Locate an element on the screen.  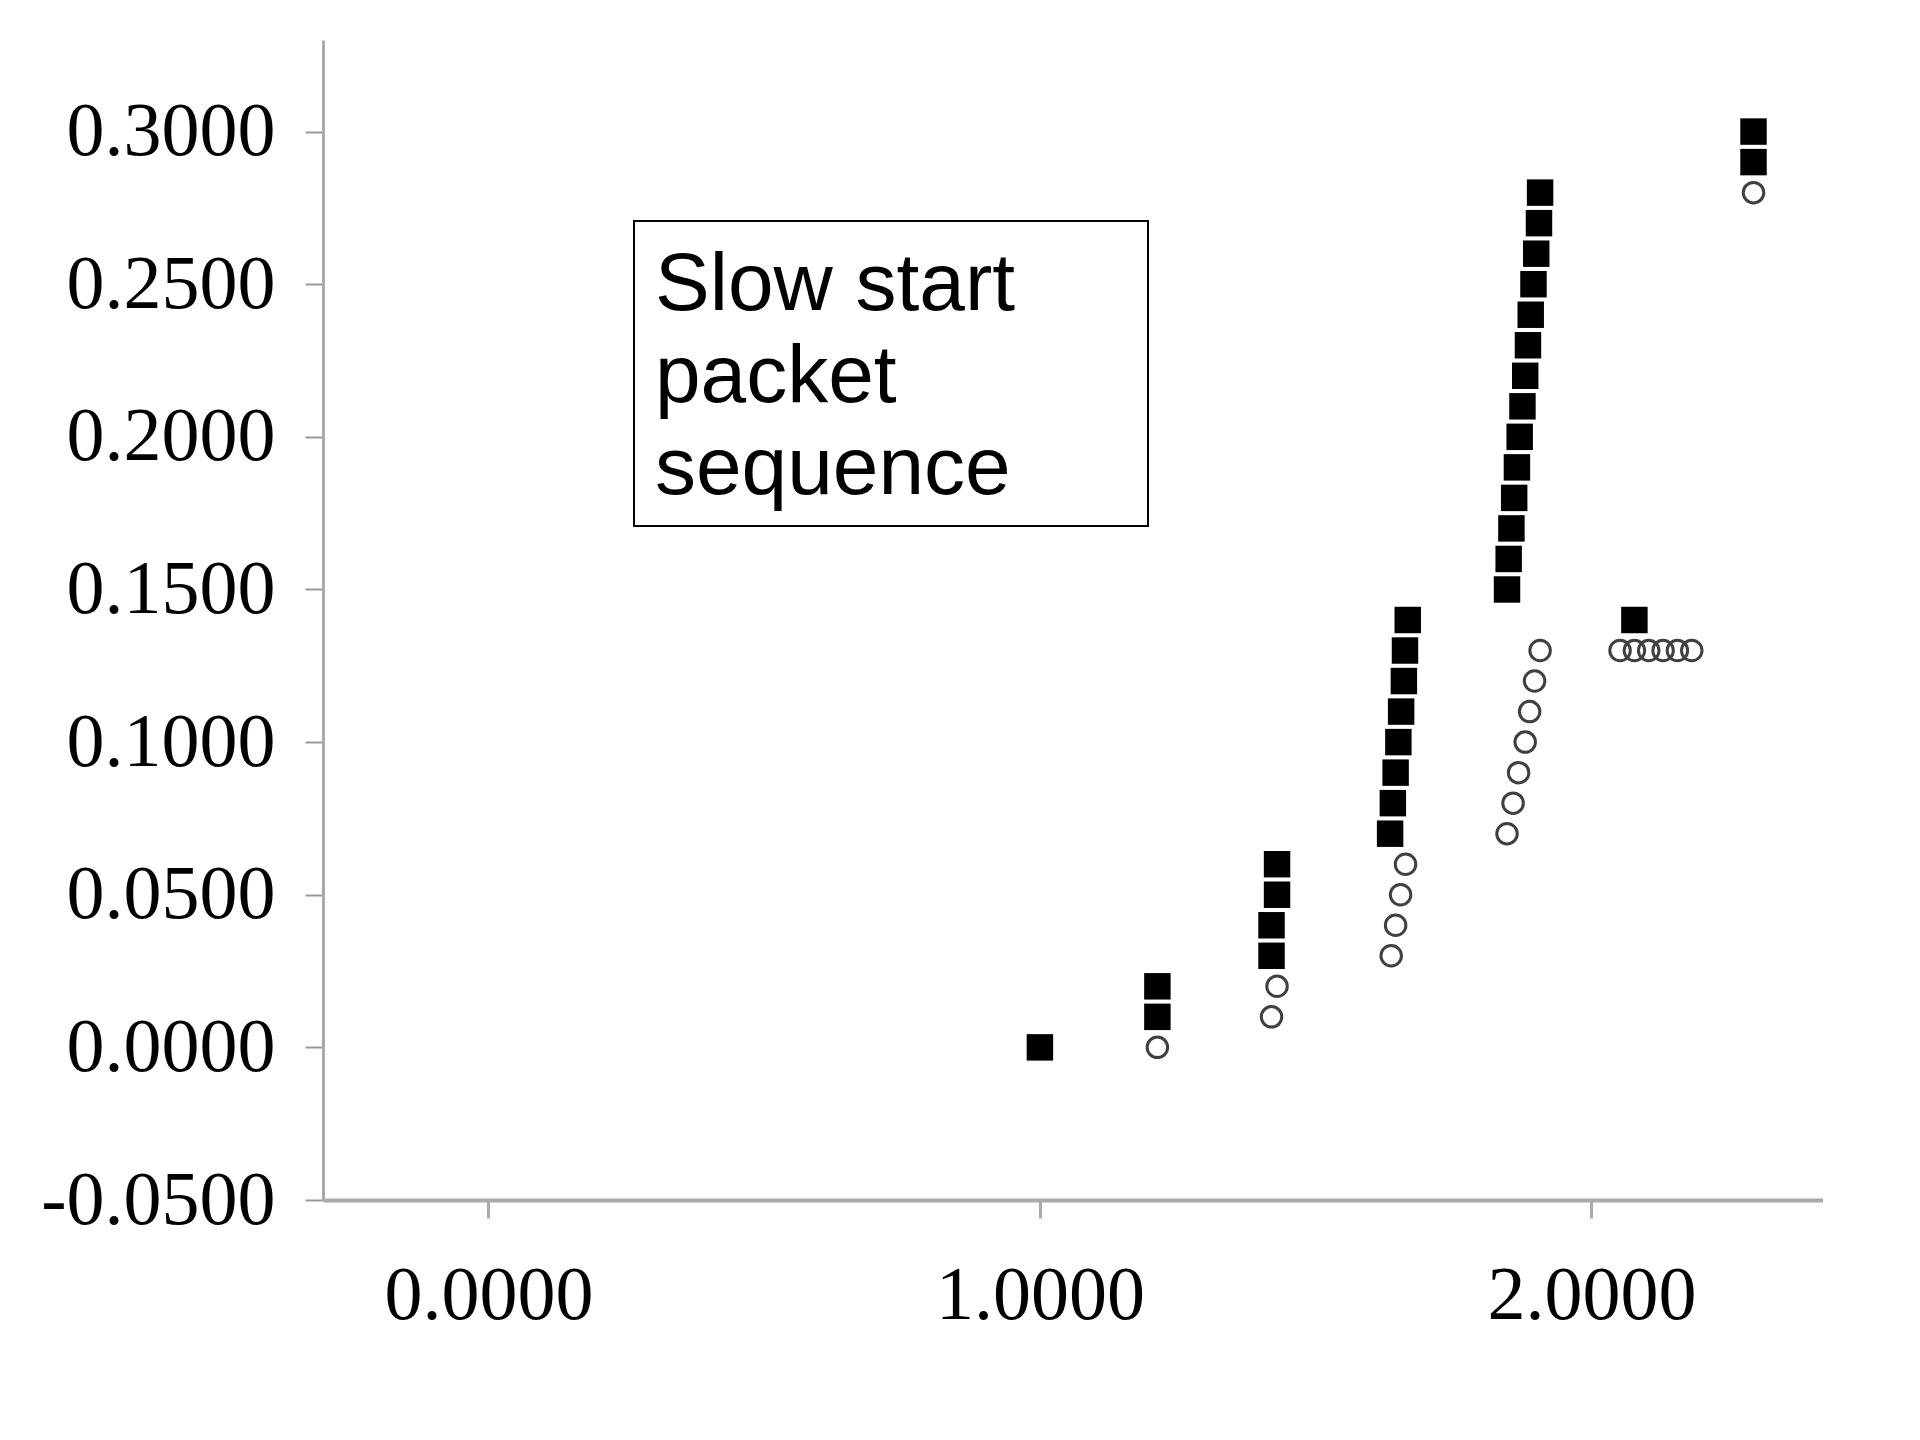
x-tick-label: 0.0000 is located at coordinates (489, 1292).